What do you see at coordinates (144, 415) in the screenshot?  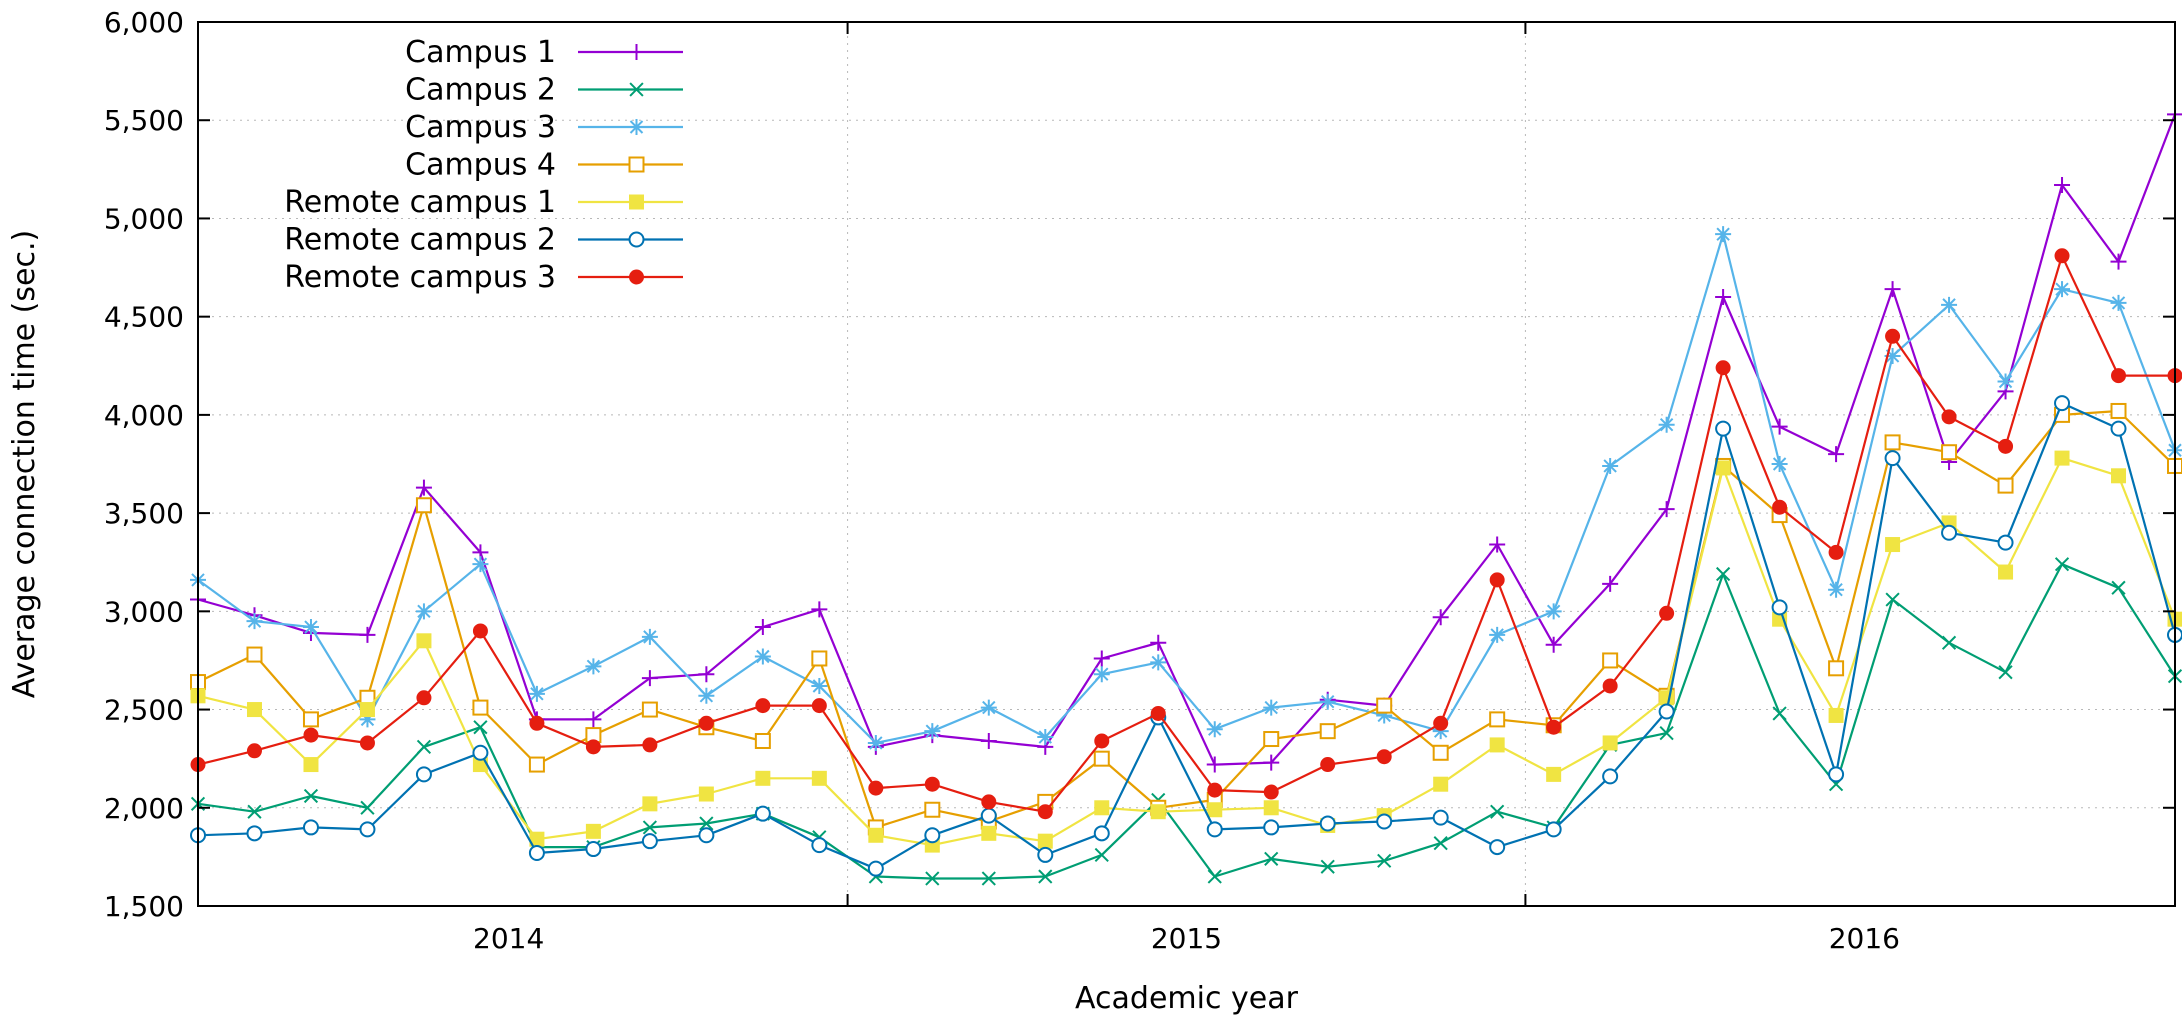 I see `y-tick-label: 4,000` at bounding box center [144, 415].